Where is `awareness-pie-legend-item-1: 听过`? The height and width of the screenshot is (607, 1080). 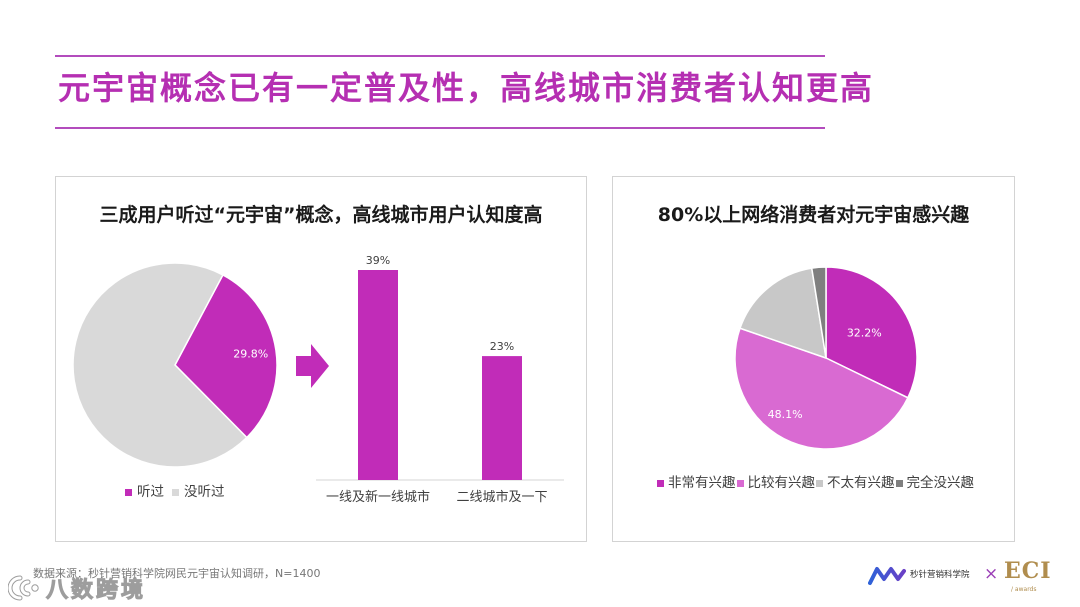
awareness-pie-legend-item-1: 听过 is located at coordinates (144, 492).